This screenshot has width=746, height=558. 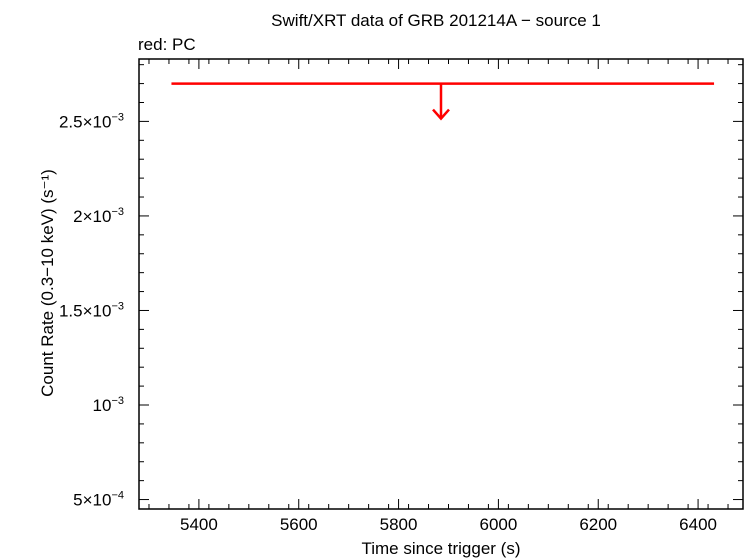 I want to click on chart-subtitle: red: PC, so click(x=167, y=44).